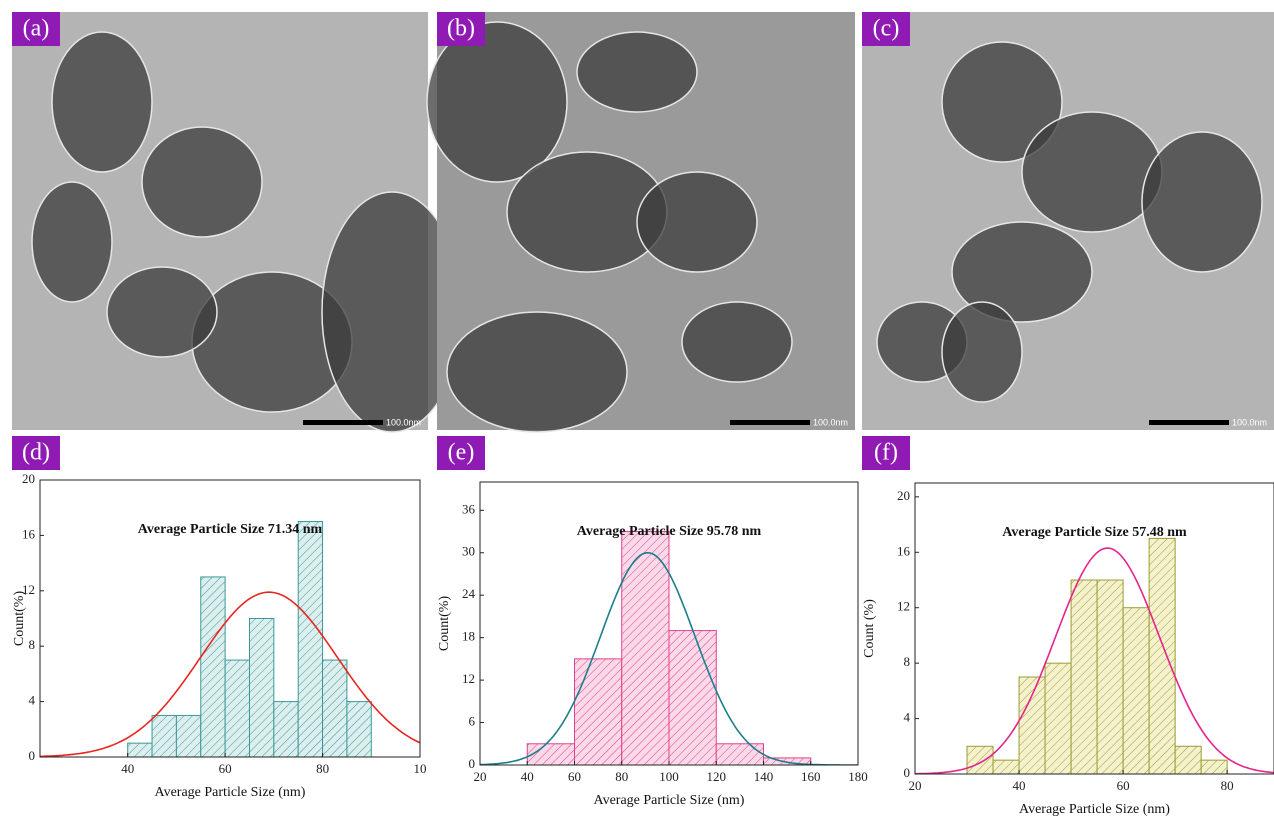  I want to click on panel-label: (a), so click(36, 29).